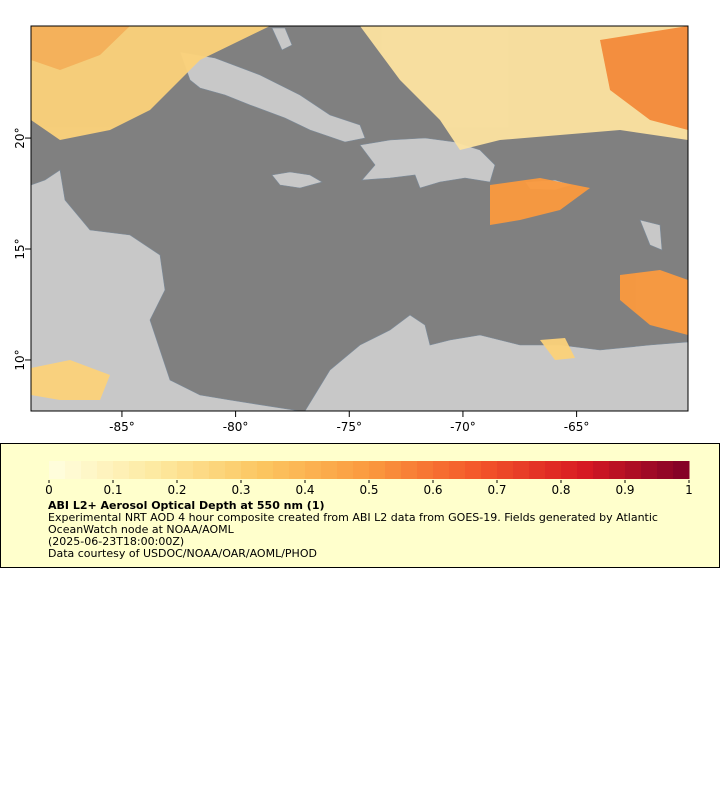  I want to click on jamaica, so click(297, 180).